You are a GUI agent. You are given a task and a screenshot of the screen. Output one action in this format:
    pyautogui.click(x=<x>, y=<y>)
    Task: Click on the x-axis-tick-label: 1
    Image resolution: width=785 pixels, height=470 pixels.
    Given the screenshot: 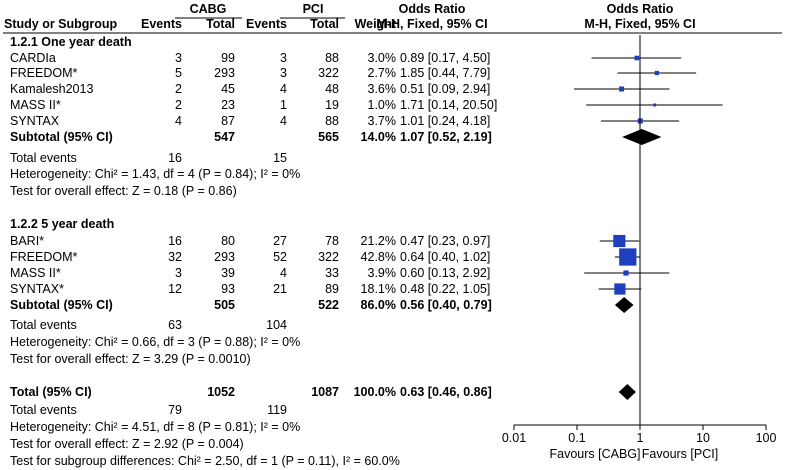 What is the action you would take?
    pyautogui.click(x=640, y=438)
    